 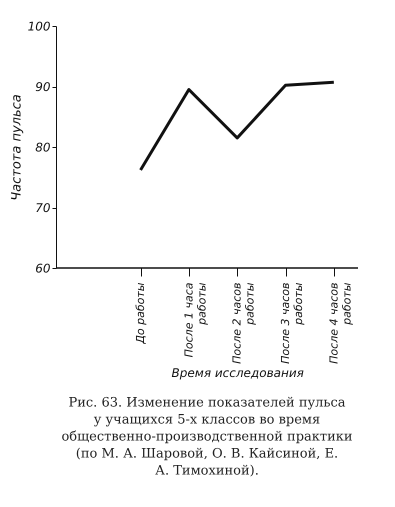 What do you see at coordinates (17, 147) in the screenshot?
I see `y-axis-title: Частота пульса` at bounding box center [17, 147].